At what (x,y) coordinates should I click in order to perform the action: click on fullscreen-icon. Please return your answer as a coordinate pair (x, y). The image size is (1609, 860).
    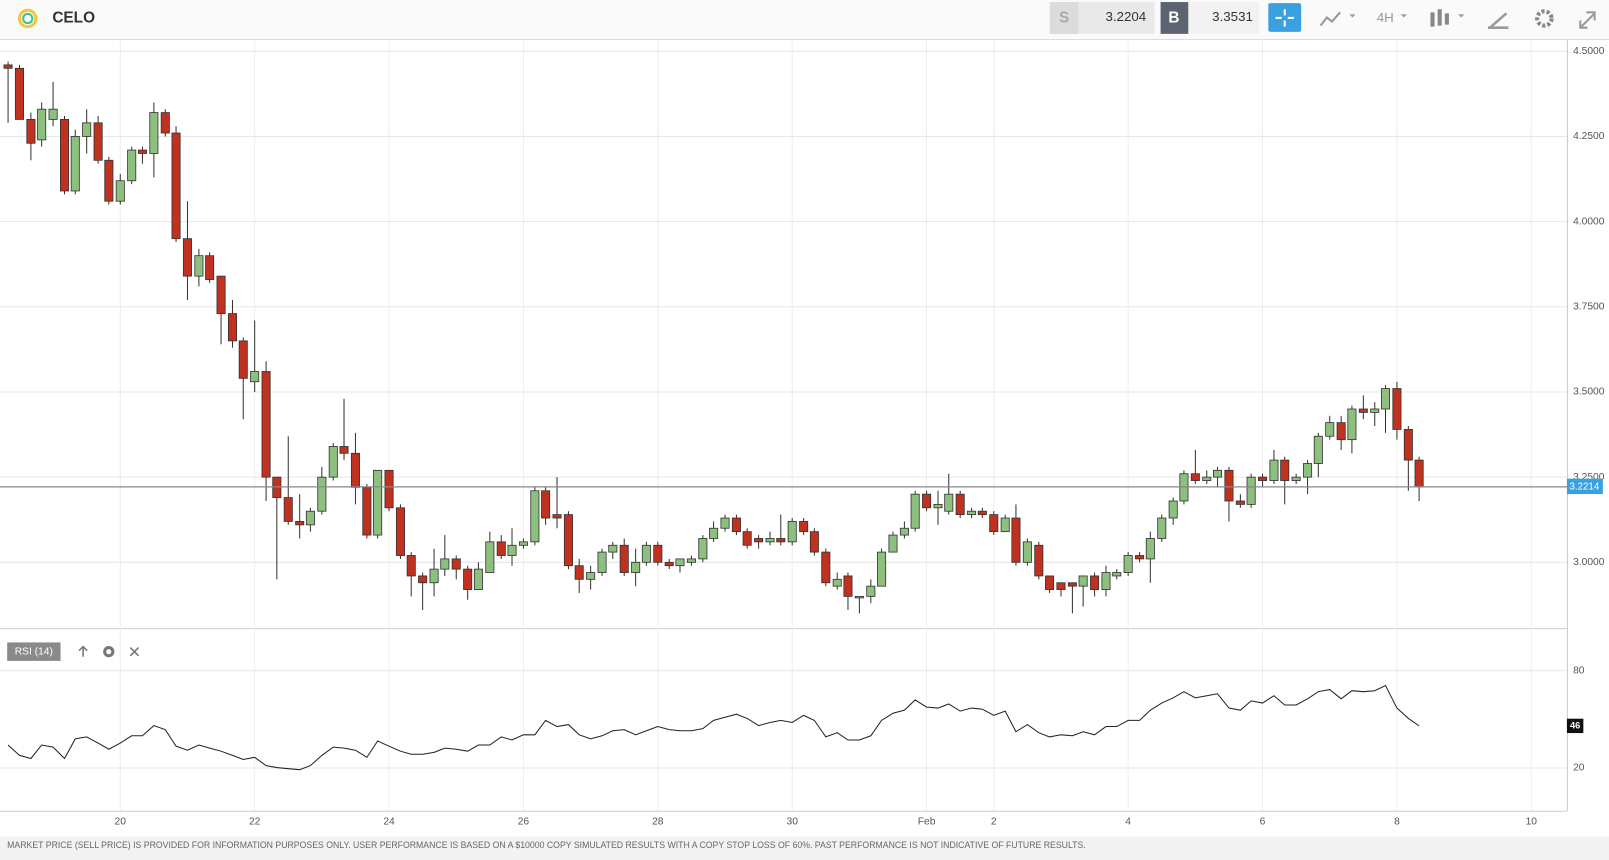
    Looking at the image, I should click on (1587, 20).